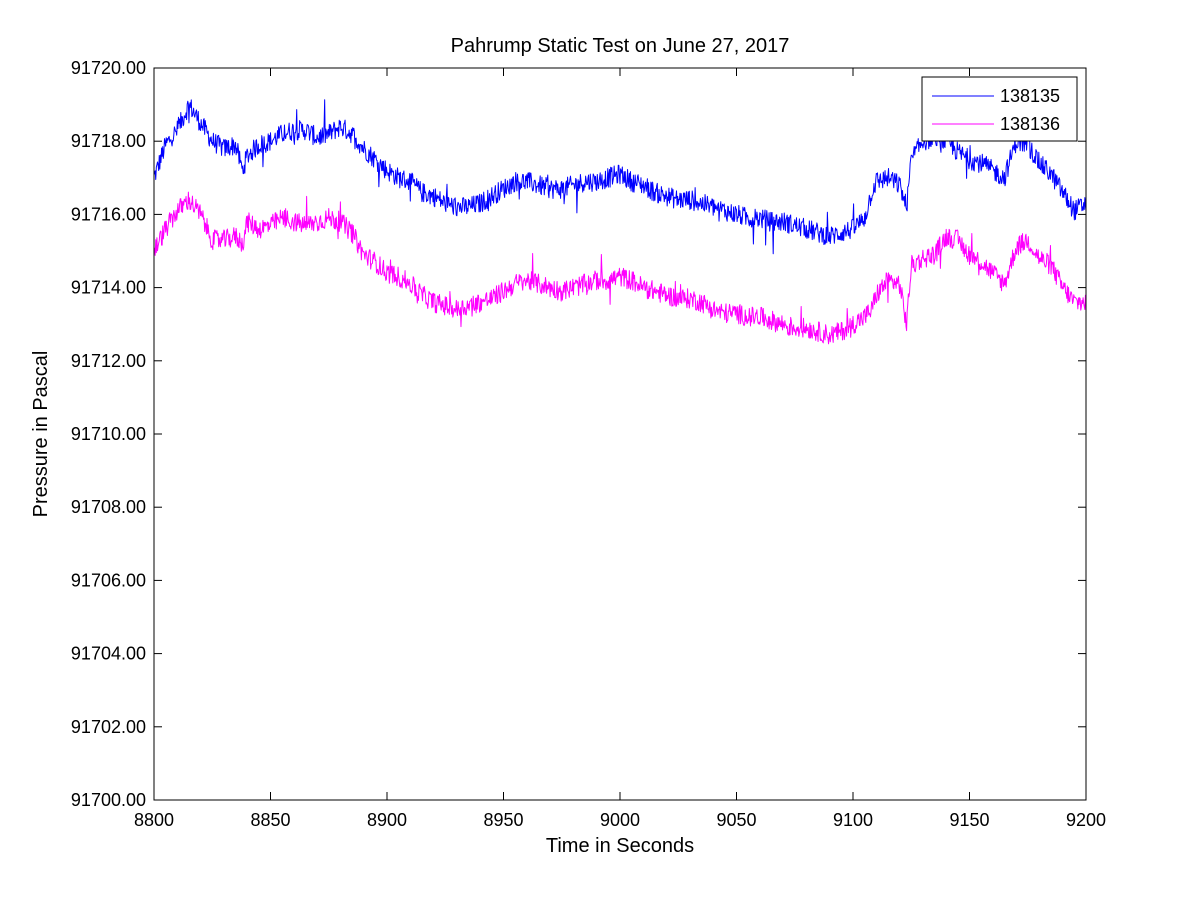  I want to click on legend-label-138135: 138135, so click(1030, 96).